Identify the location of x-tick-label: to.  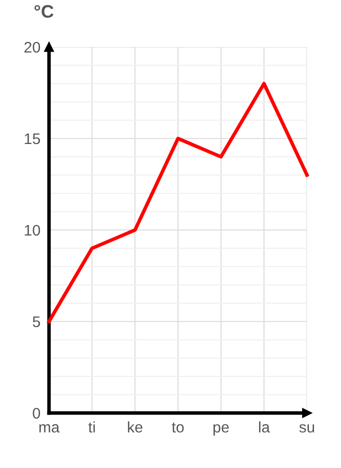
(178, 427).